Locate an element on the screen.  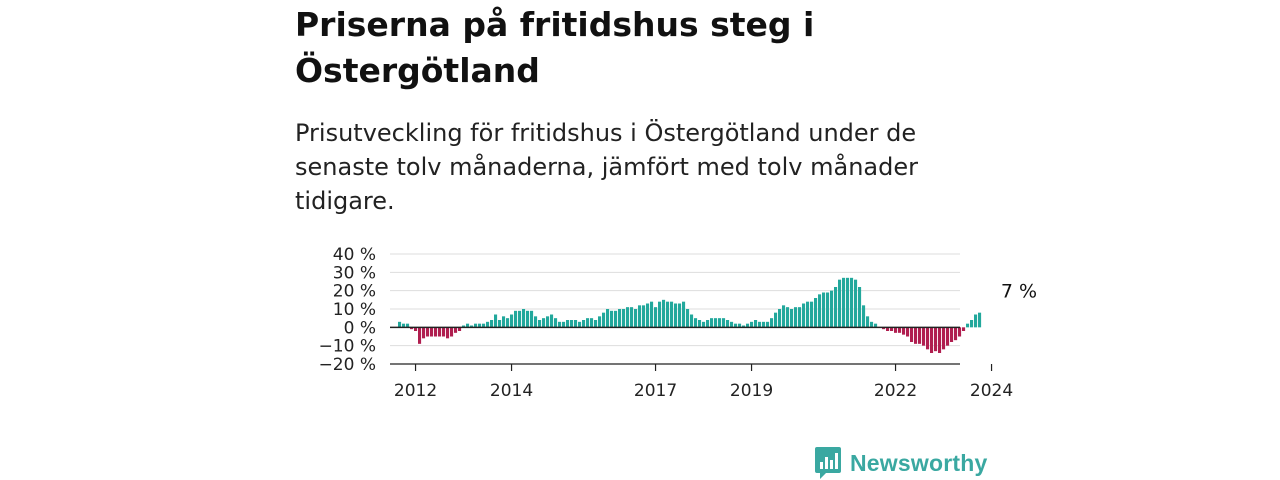
x-tick-label: 2024 is located at coordinates (991, 391).